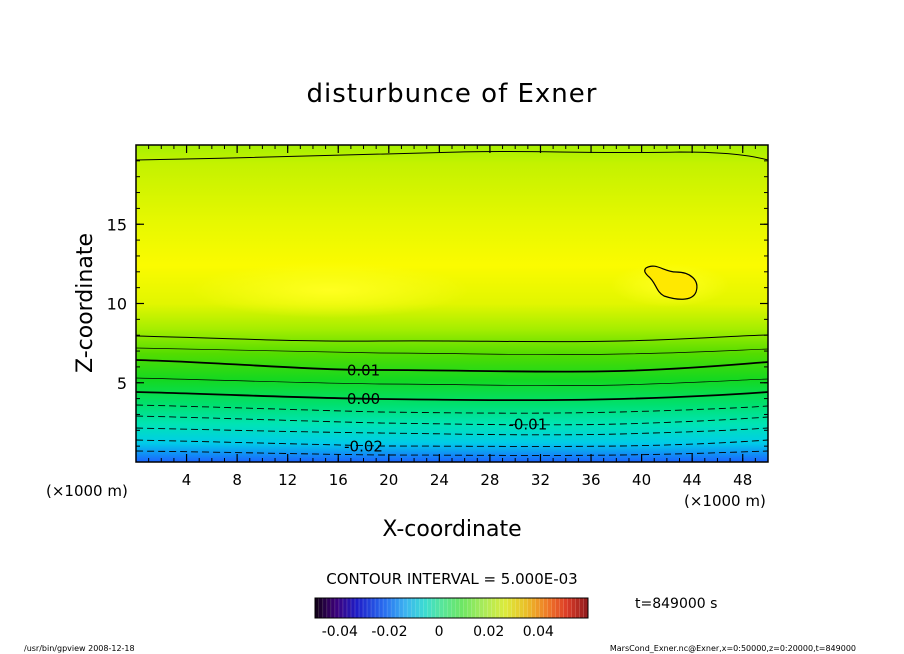 This screenshot has width=904, height=654. Describe the element at coordinates (452, 94) in the screenshot. I see `chart-title: disturbunce of Exner` at that location.